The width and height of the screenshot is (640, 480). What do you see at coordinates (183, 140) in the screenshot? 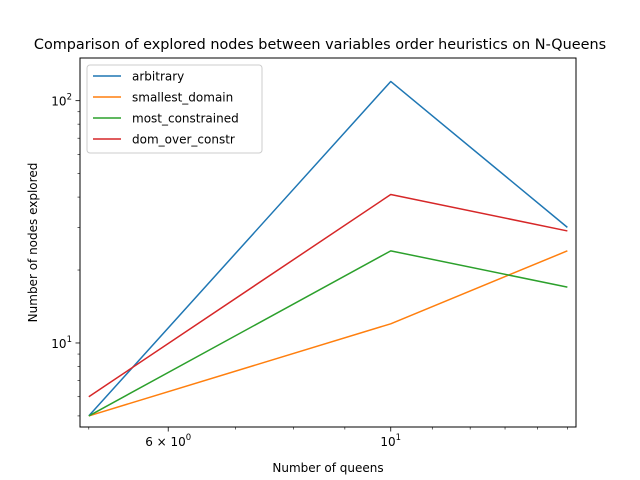
I see `legend-label-dom_over_constr: dom_over_constr` at bounding box center [183, 140].